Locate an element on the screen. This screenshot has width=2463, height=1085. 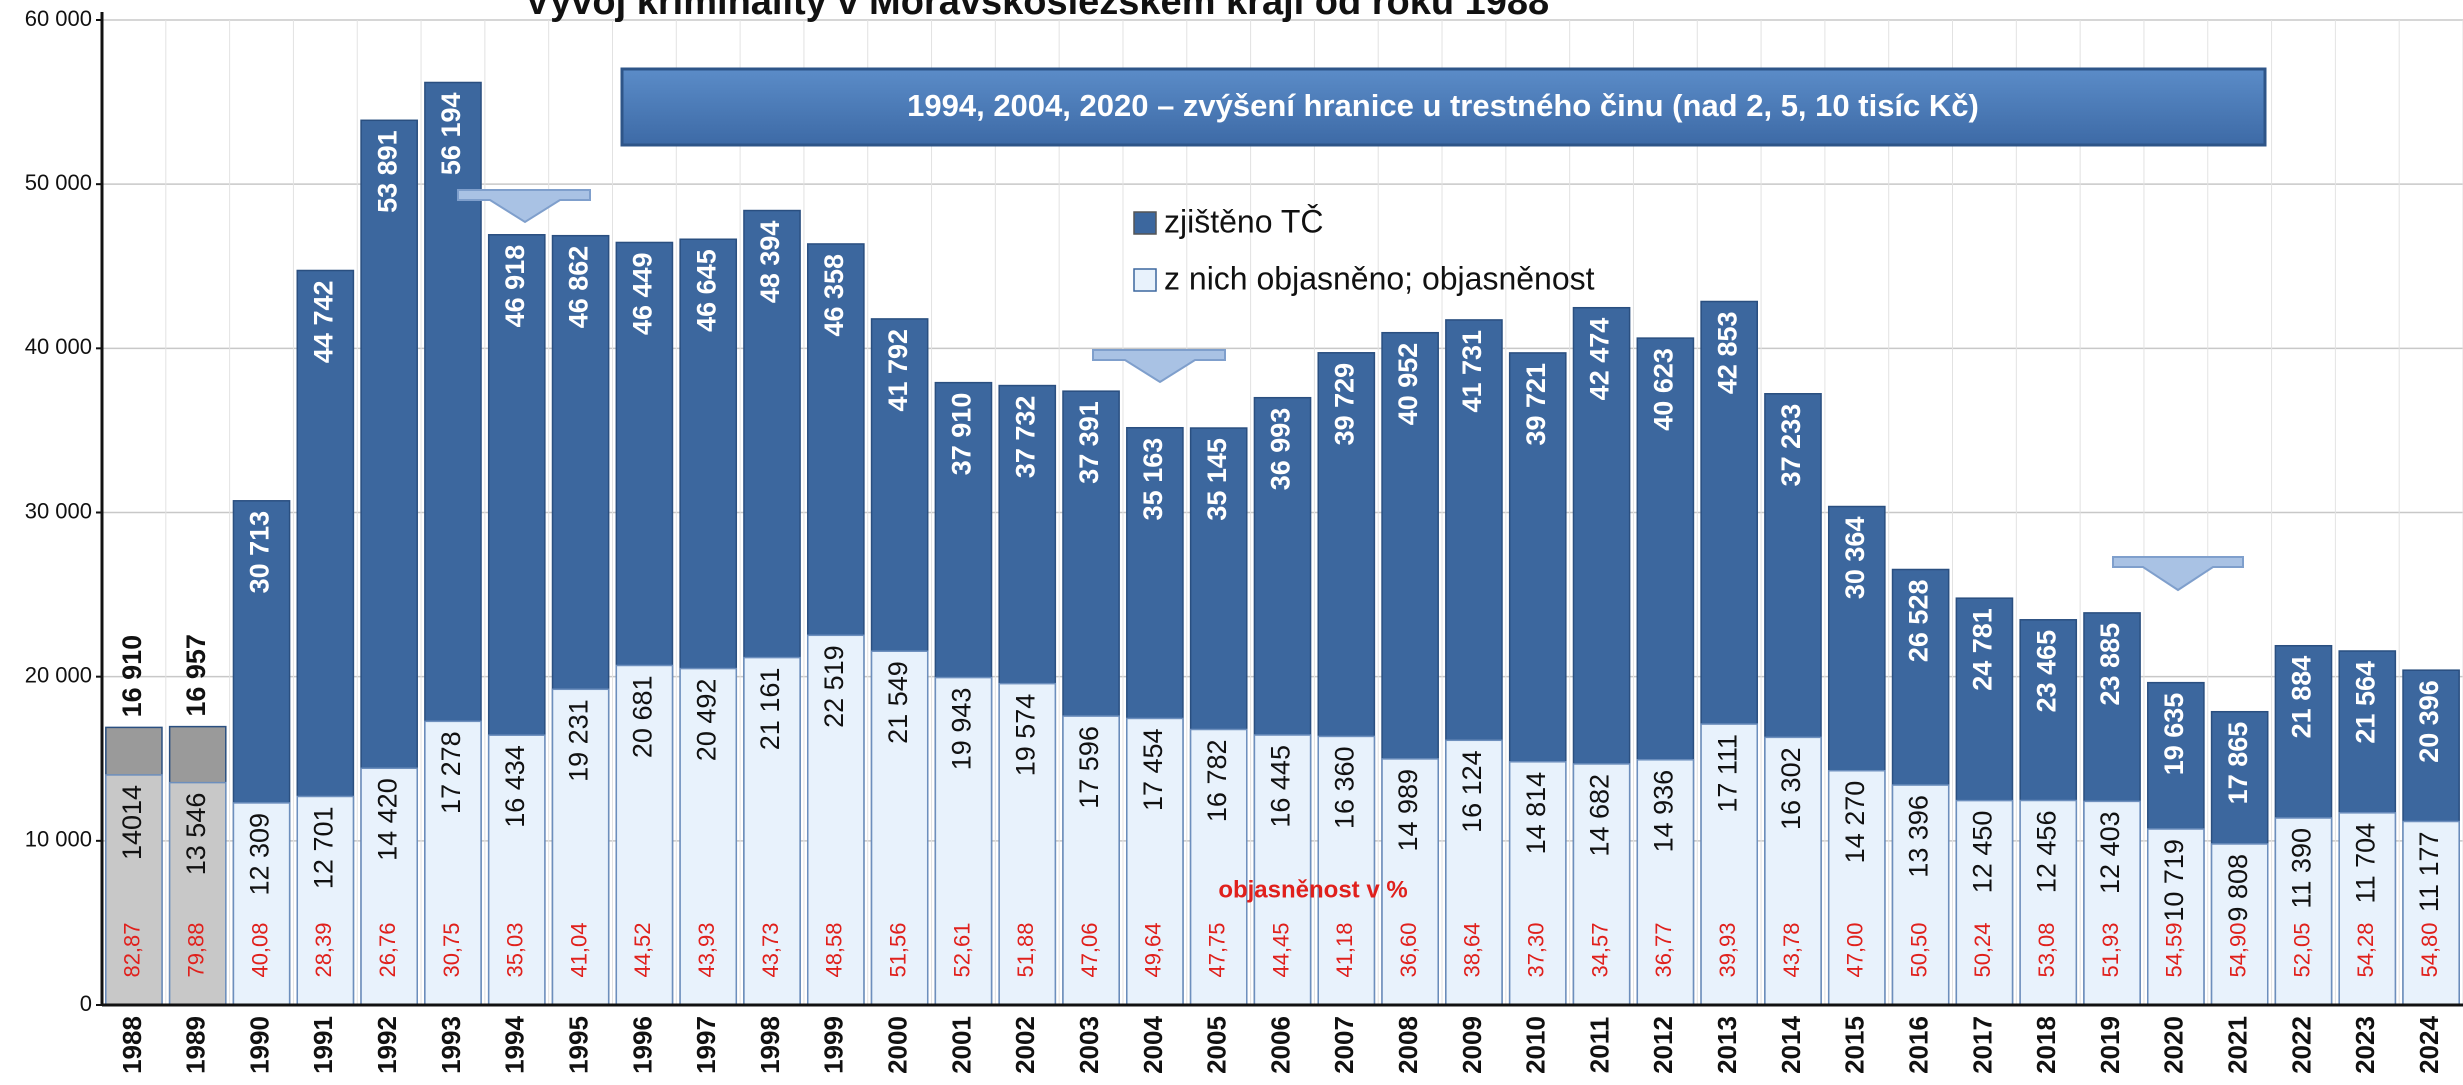
x-tick-label: 1990 is located at coordinates (259, 1045).